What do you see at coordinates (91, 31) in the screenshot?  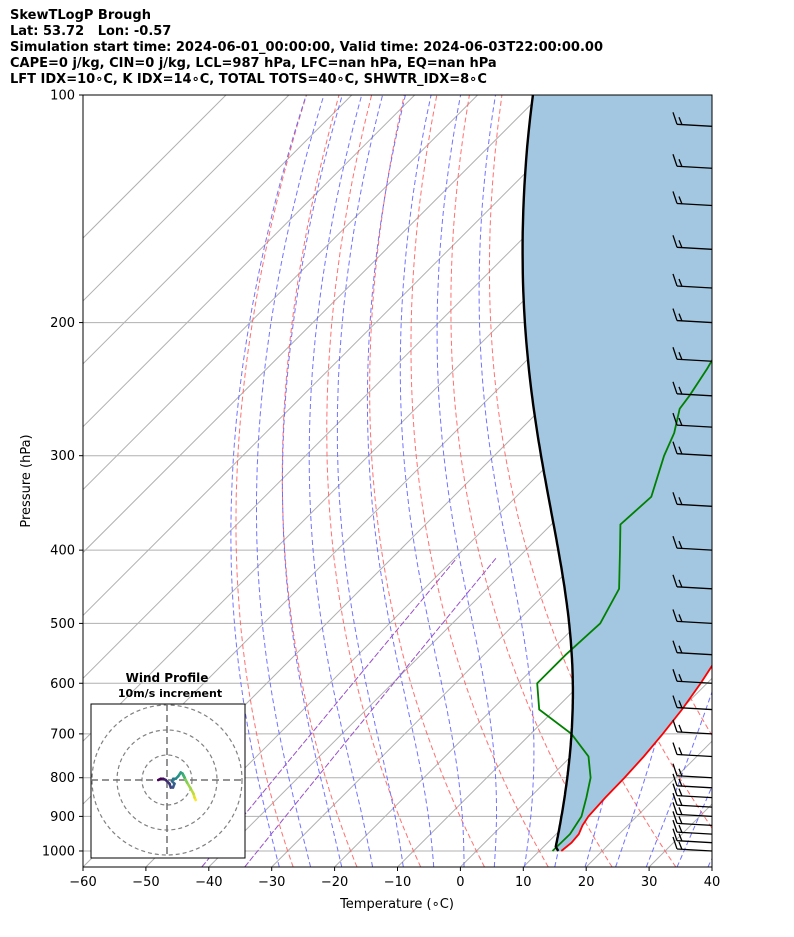 I see `location-line: Lat: 53.72 Lon: -0.57` at bounding box center [91, 31].